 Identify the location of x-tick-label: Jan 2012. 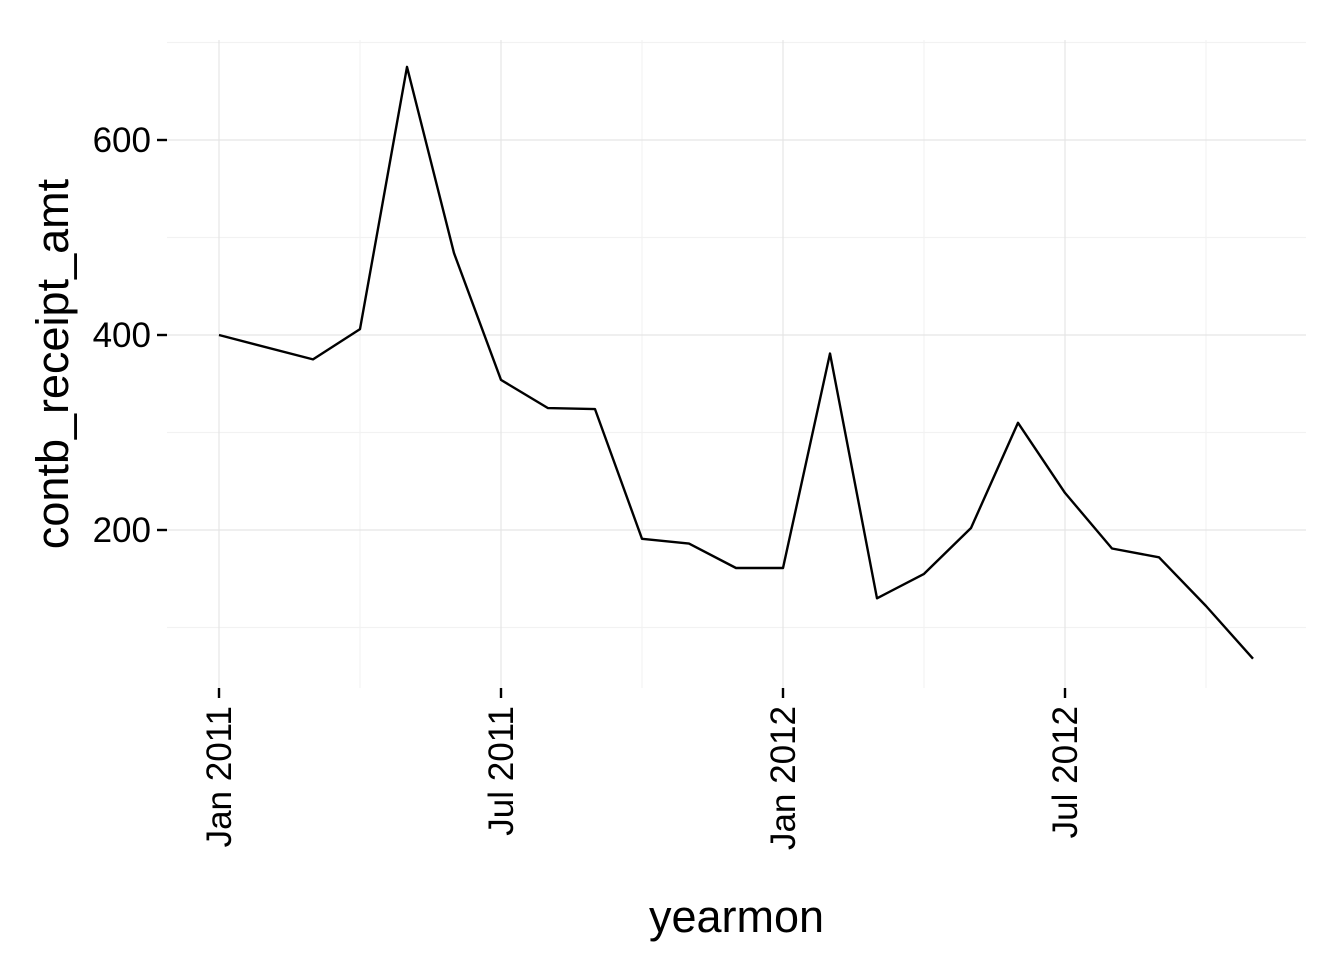
(783, 778).